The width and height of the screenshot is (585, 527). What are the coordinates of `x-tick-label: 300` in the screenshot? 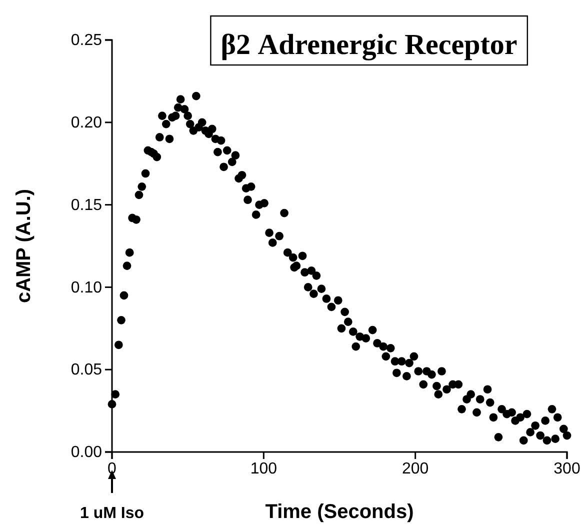 It's located at (567, 469).